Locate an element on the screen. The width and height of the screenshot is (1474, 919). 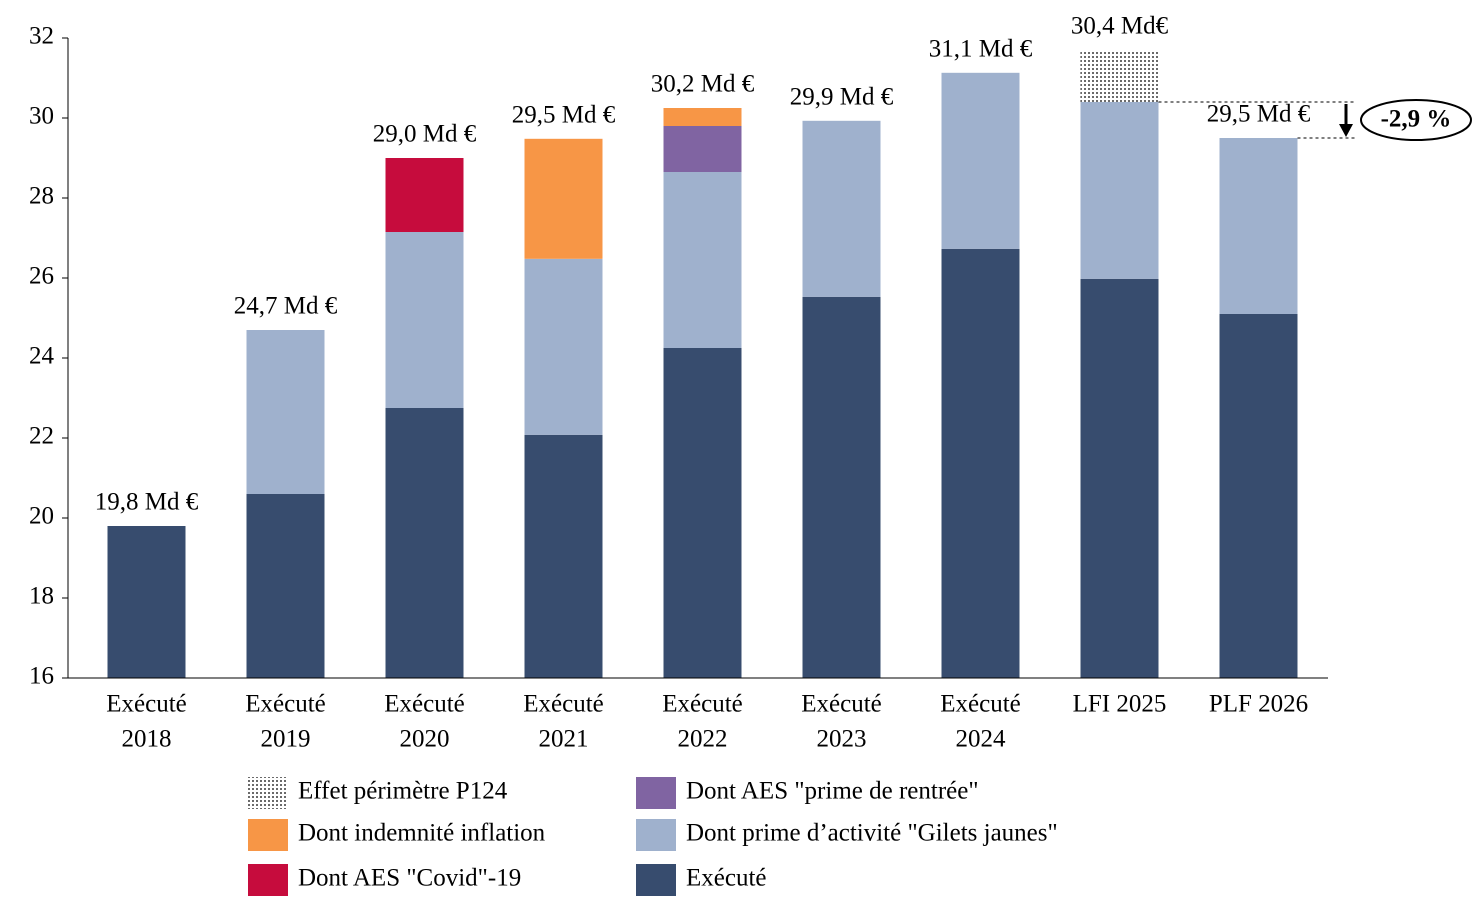
x-tick-label: LFI 2025 is located at coordinates (1120, 704).